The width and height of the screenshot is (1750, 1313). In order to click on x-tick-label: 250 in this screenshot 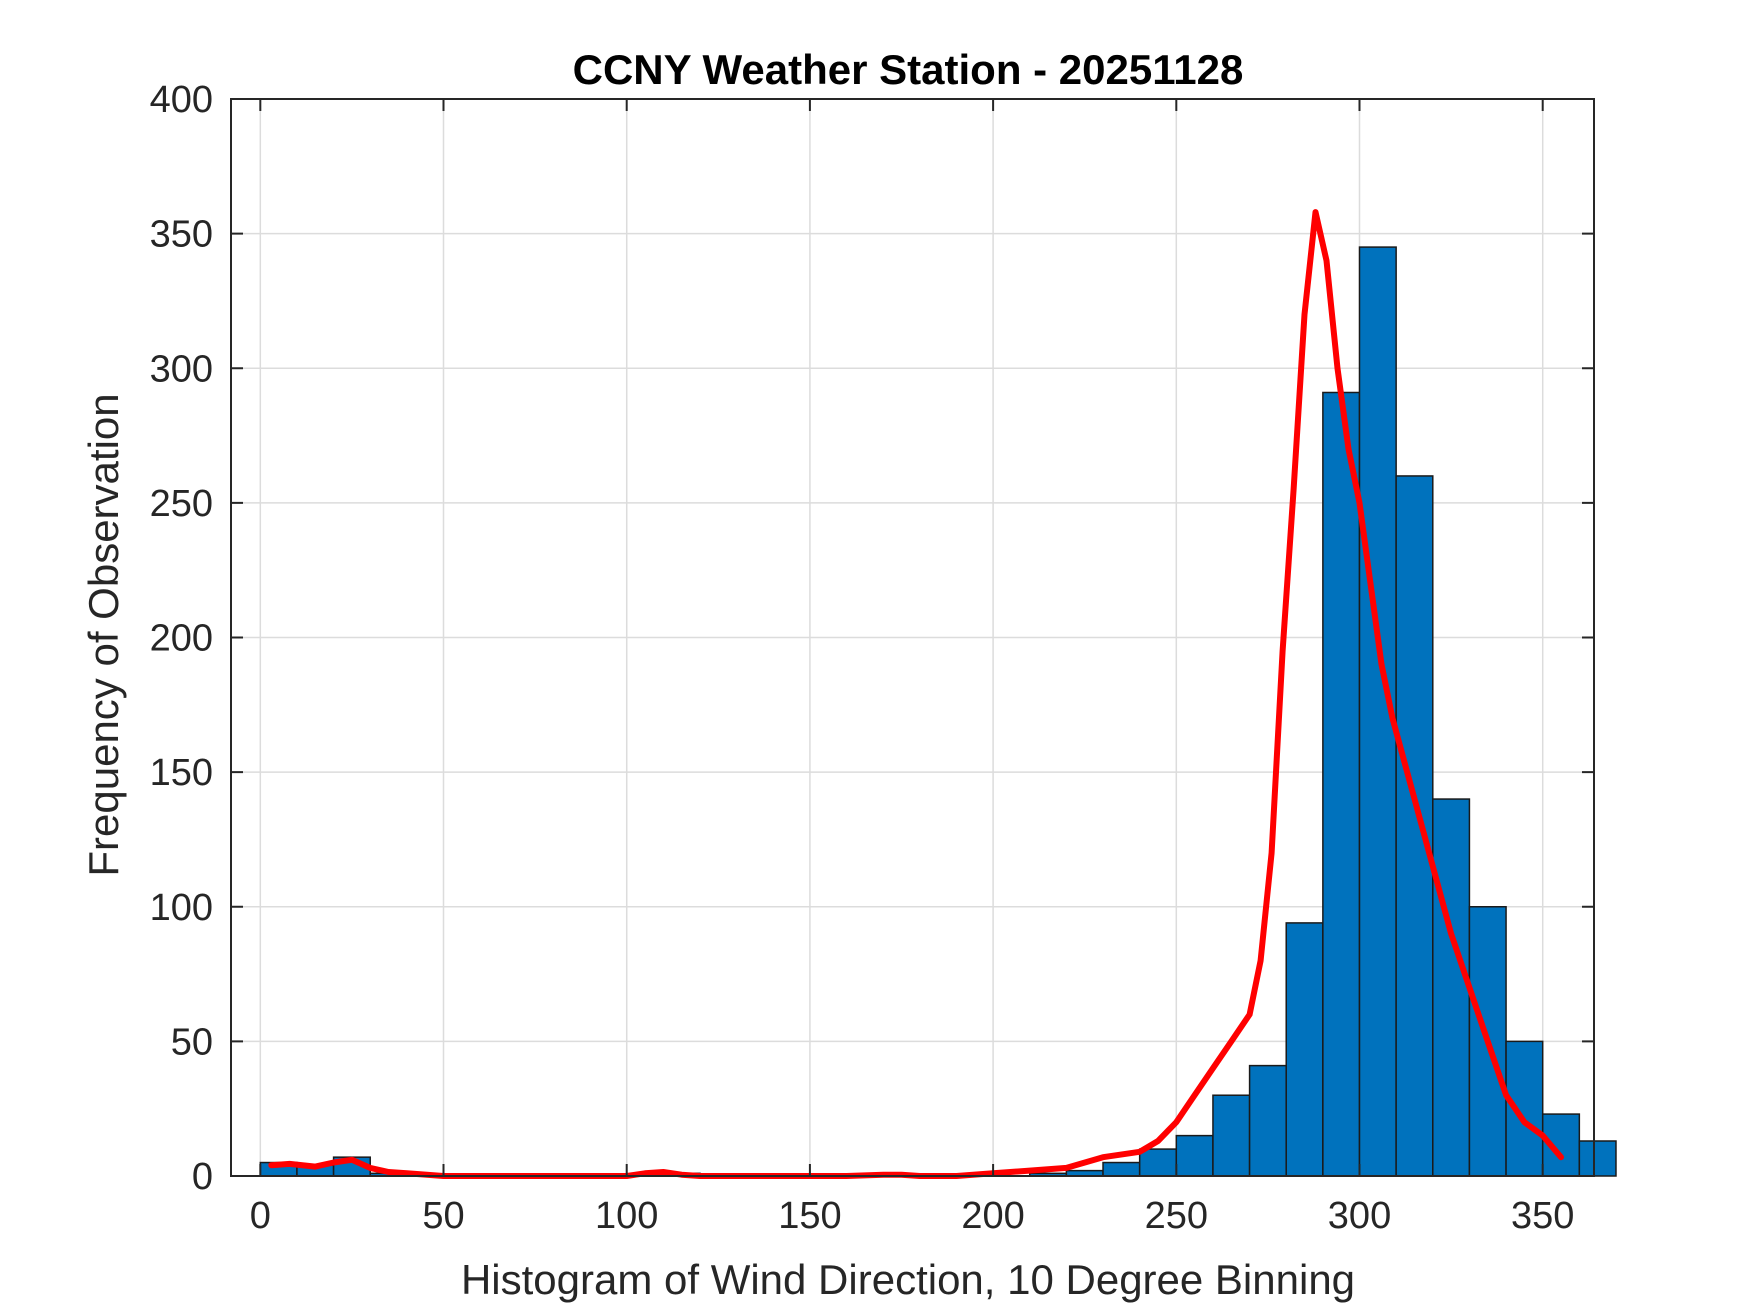, I will do `click(1176, 1216)`.